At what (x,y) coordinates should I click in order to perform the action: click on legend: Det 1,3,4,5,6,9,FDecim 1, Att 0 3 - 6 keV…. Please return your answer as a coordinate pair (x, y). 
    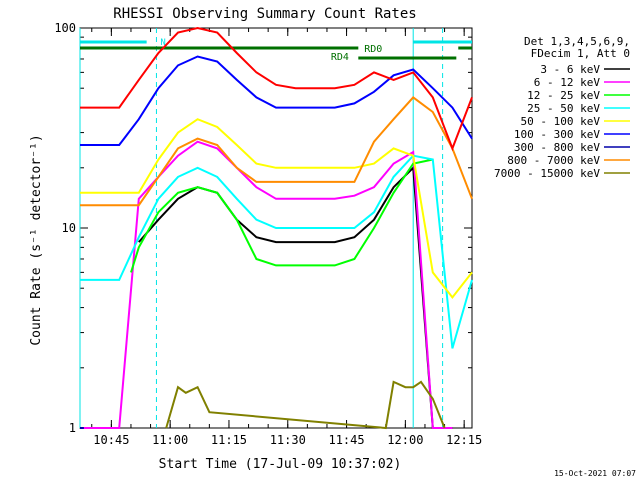
    Looking at the image, I should click on (562, 107).